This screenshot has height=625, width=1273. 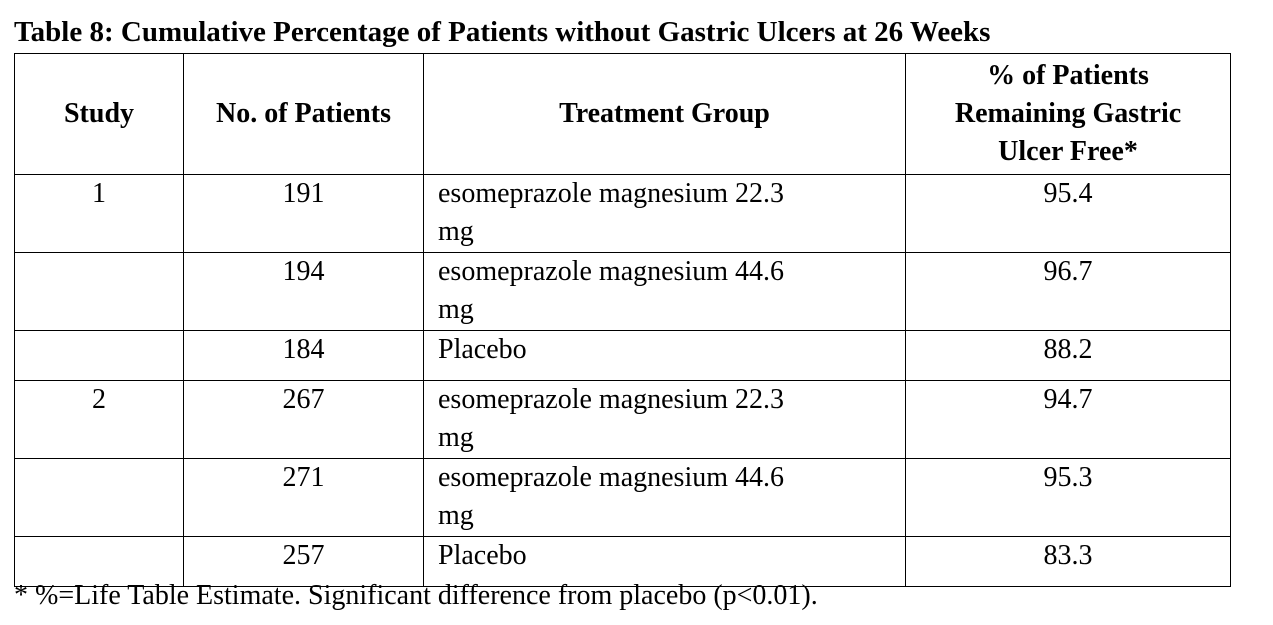 What do you see at coordinates (1068, 213) in the screenshot?
I see `table-cell: 95.4` at bounding box center [1068, 213].